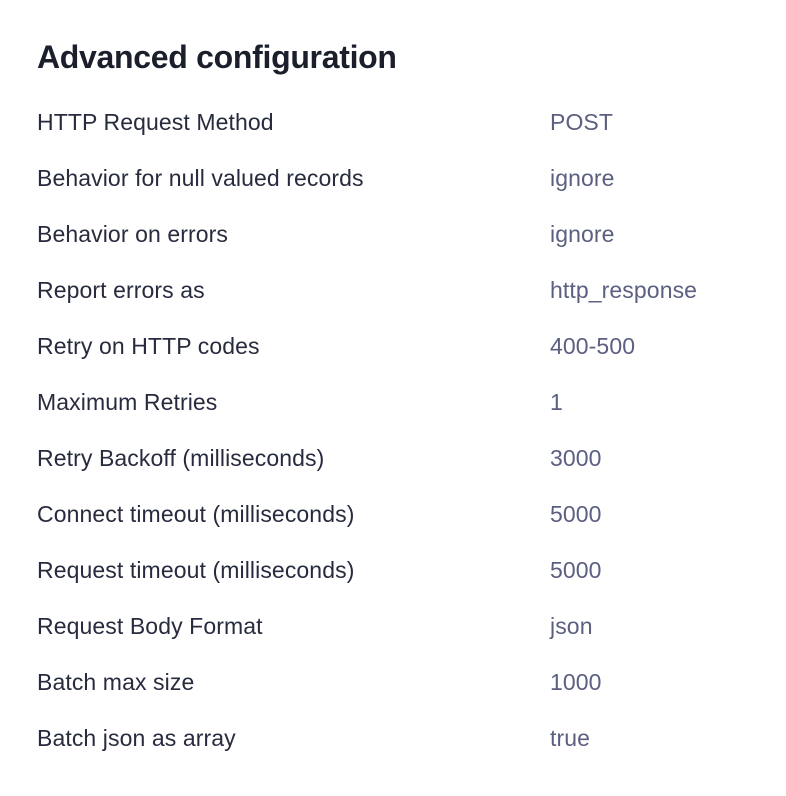  Describe the element at coordinates (132, 234) in the screenshot. I see `config-row-label: Behavior on errors` at that location.